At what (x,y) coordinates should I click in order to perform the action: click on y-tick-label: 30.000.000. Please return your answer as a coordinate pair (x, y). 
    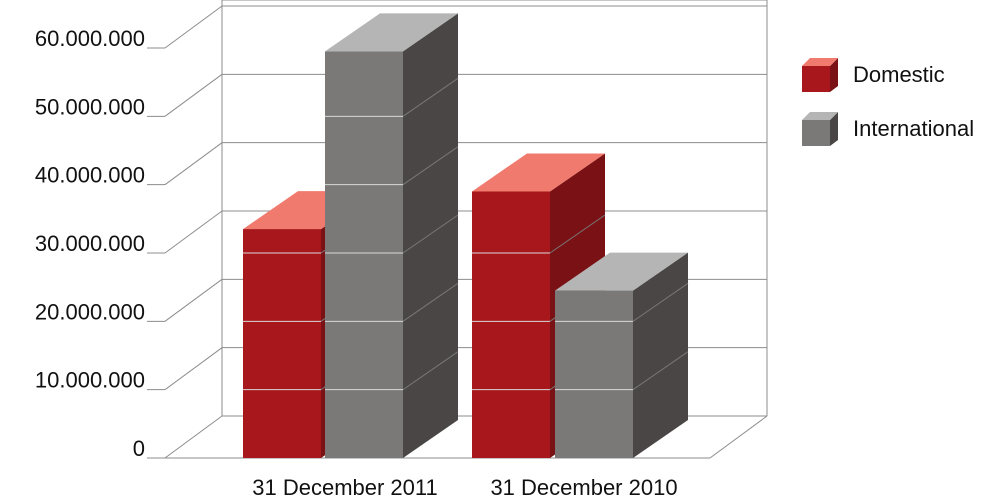
    Looking at the image, I should click on (90, 243).